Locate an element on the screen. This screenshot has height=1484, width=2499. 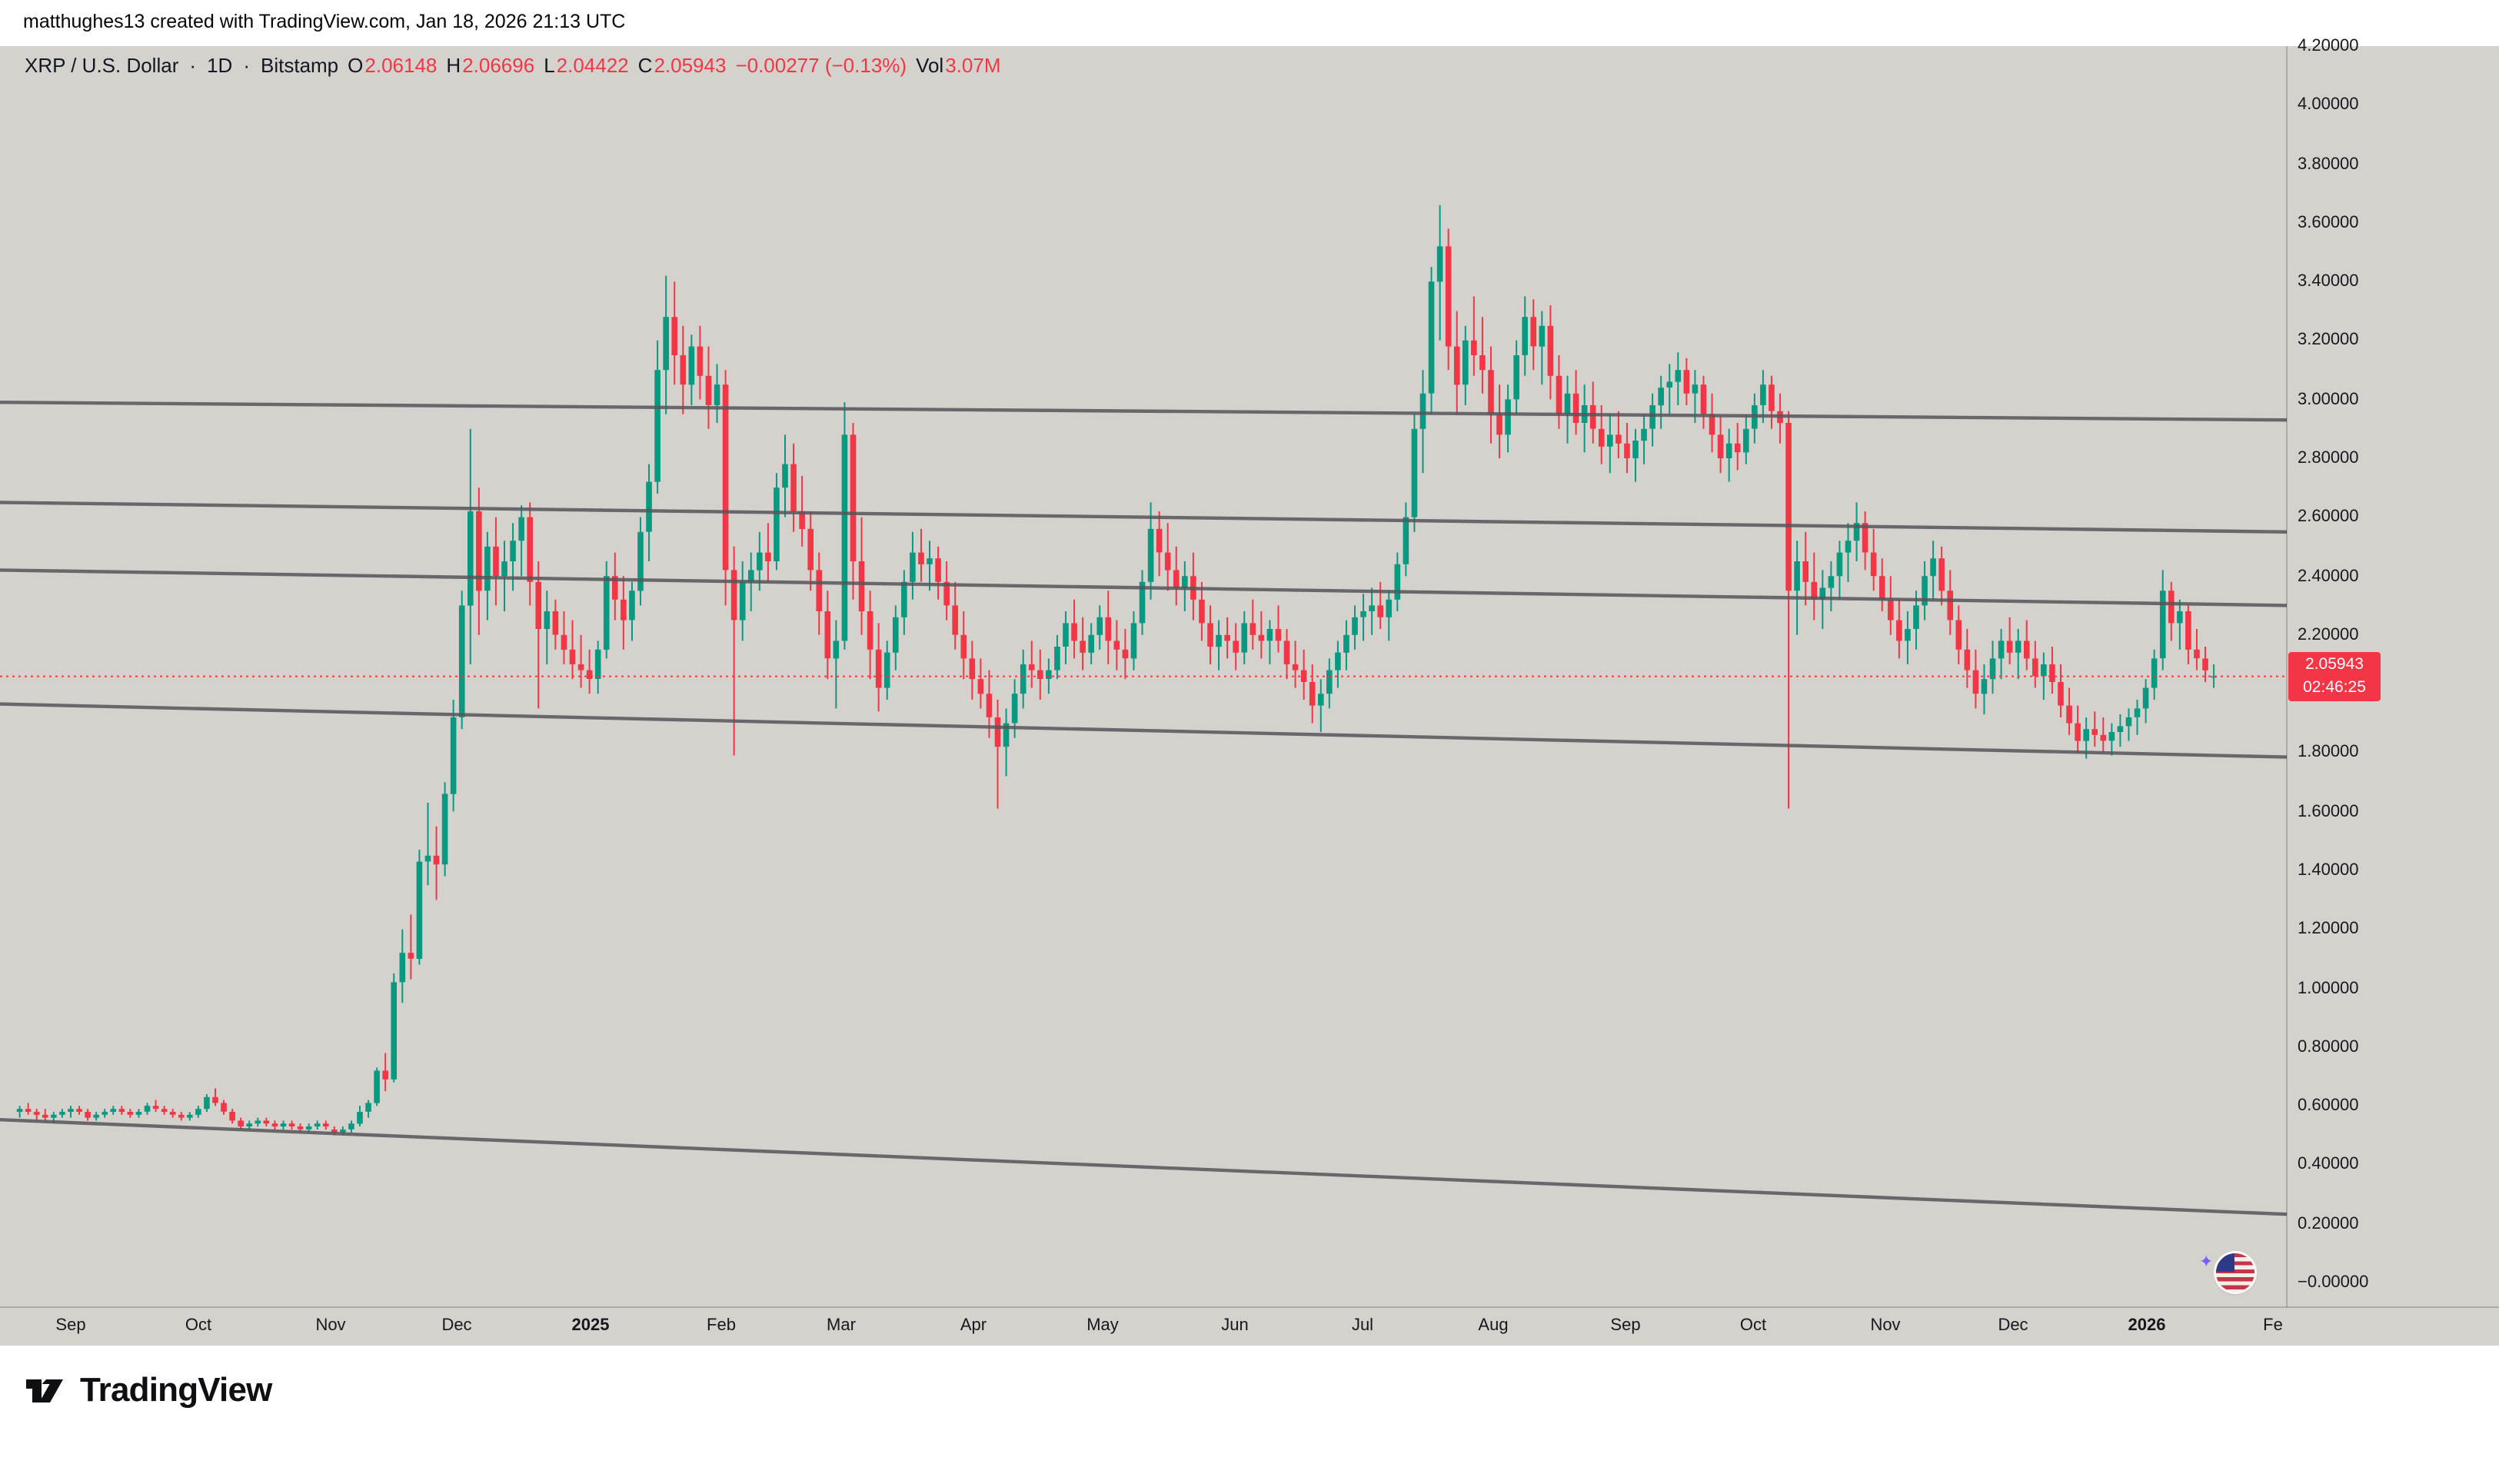
interval-label: 1D is located at coordinates (220, 66).